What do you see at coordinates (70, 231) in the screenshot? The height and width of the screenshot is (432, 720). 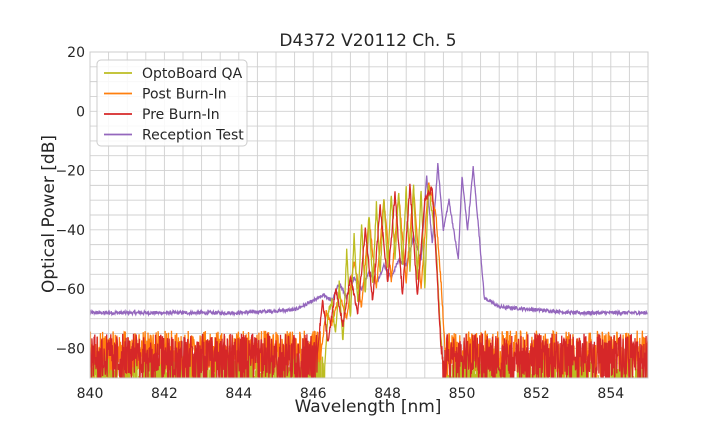 I see `y-tick-label: −40` at bounding box center [70, 231].